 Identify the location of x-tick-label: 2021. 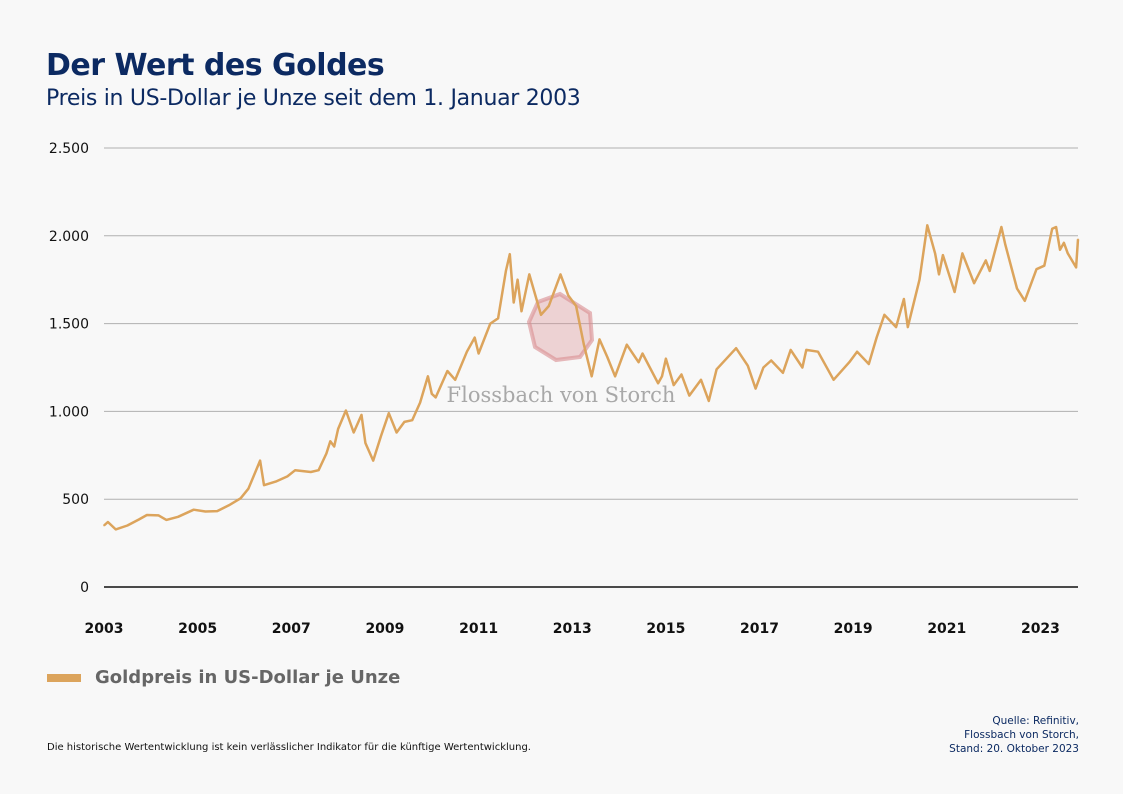
(946, 629).